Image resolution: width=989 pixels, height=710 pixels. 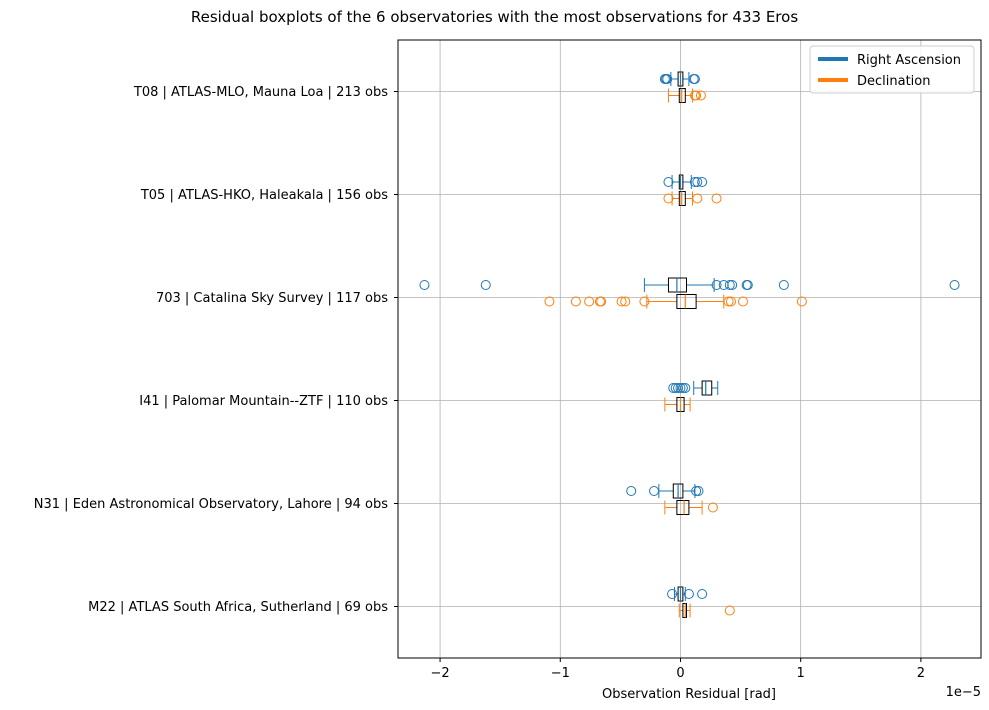 What do you see at coordinates (894, 81) in the screenshot?
I see `legend-label-declination: Declination` at bounding box center [894, 81].